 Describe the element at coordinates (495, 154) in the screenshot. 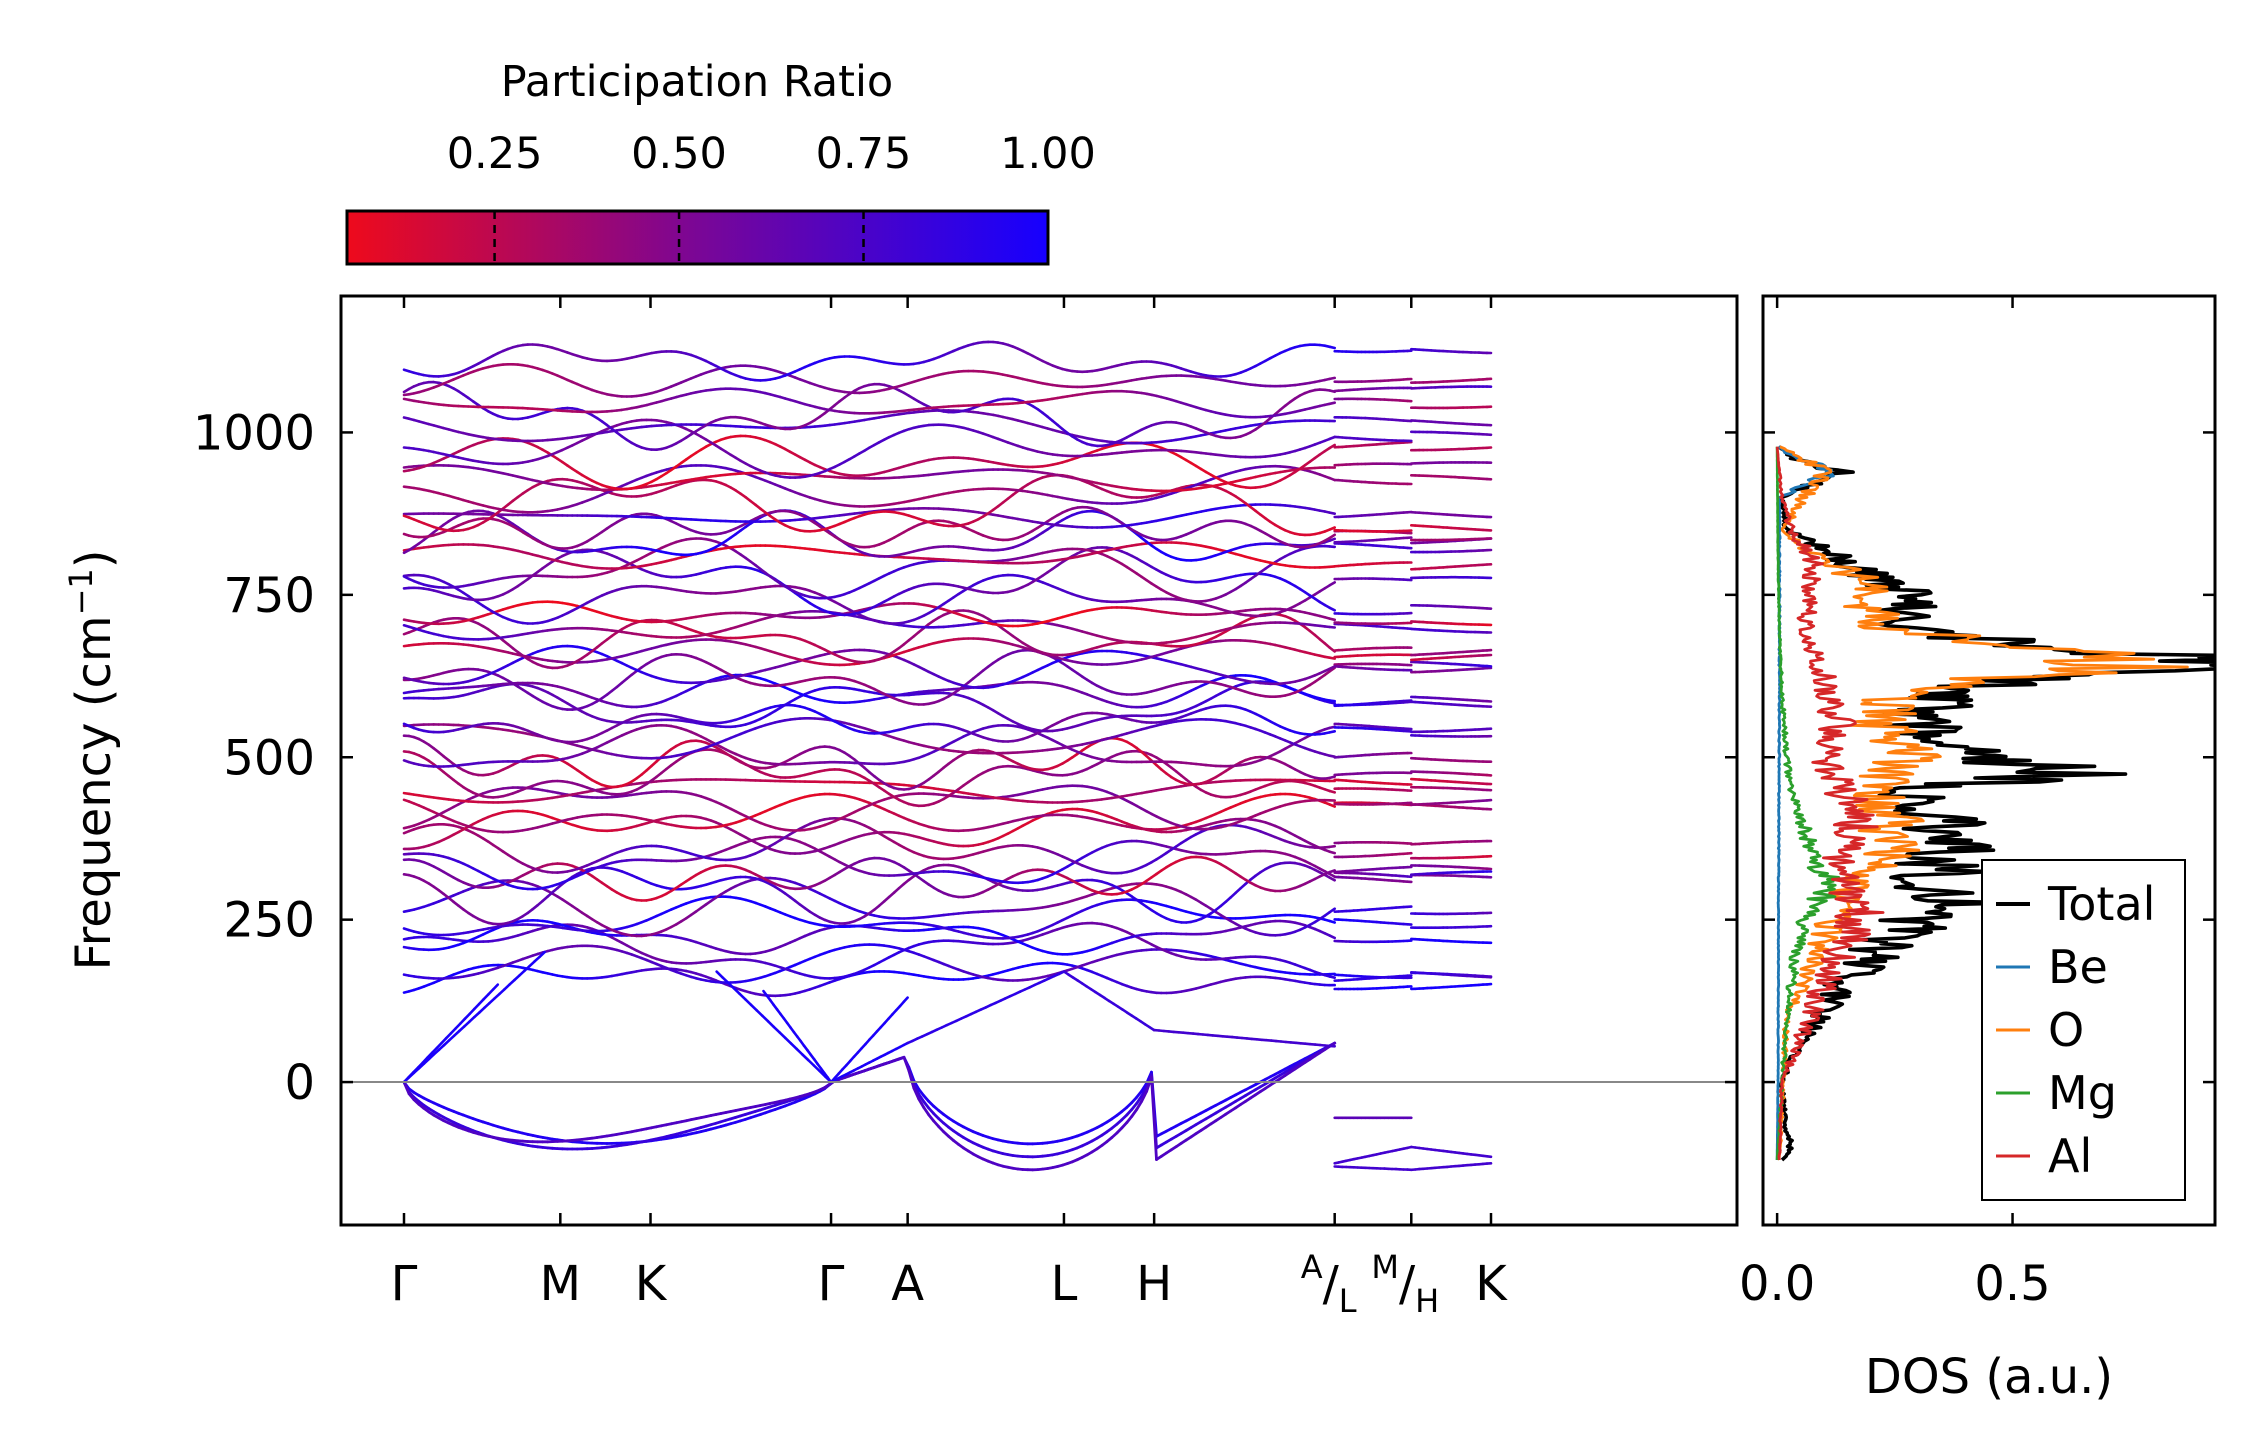

I see `colorbar-tick-label: 0.25` at that location.